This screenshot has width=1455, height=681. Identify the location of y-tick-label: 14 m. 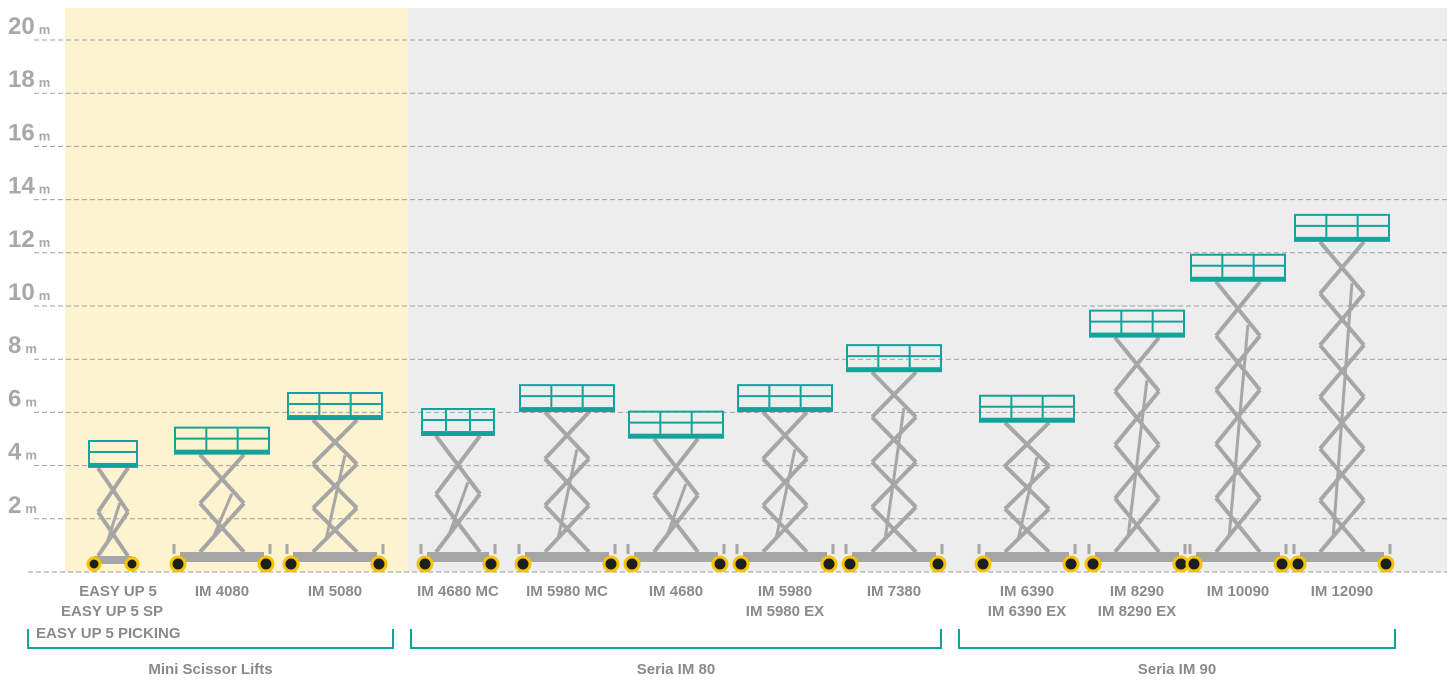
(29, 186).